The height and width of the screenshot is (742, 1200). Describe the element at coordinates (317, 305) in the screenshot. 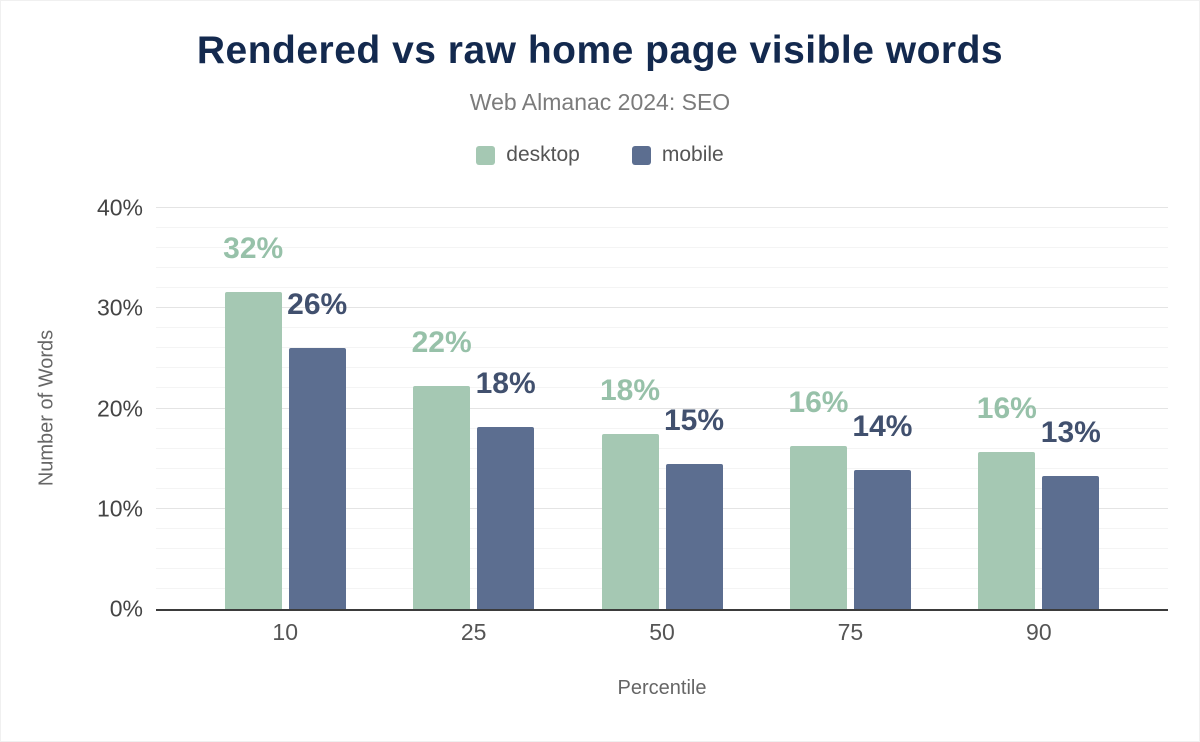

I see `bar-value-label: 26%` at that location.